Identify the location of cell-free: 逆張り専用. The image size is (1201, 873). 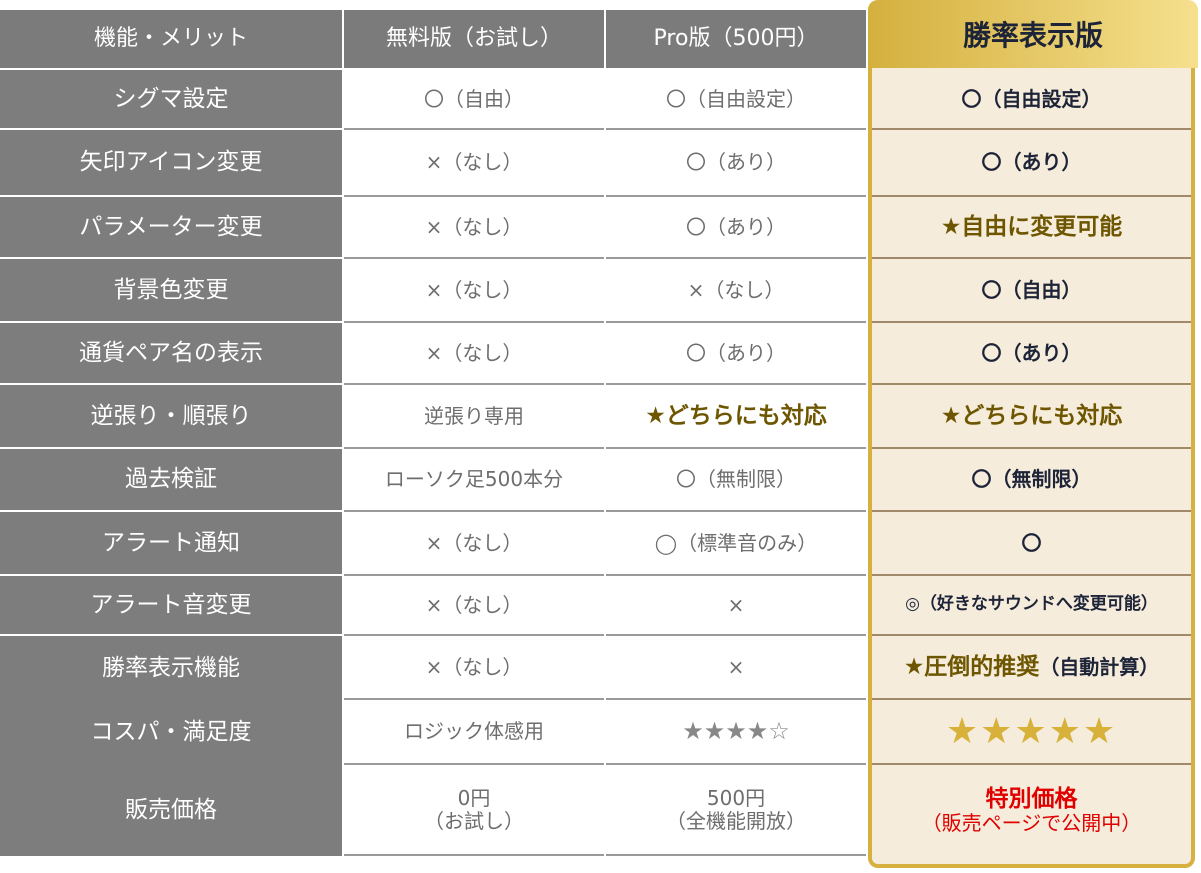
(474, 417).